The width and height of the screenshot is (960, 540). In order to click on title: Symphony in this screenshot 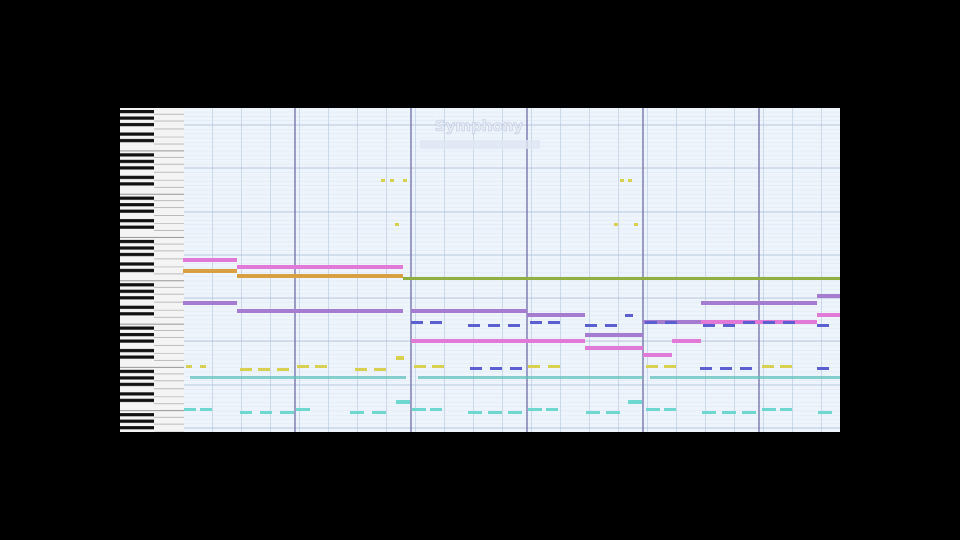, I will do `click(479, 126)`.